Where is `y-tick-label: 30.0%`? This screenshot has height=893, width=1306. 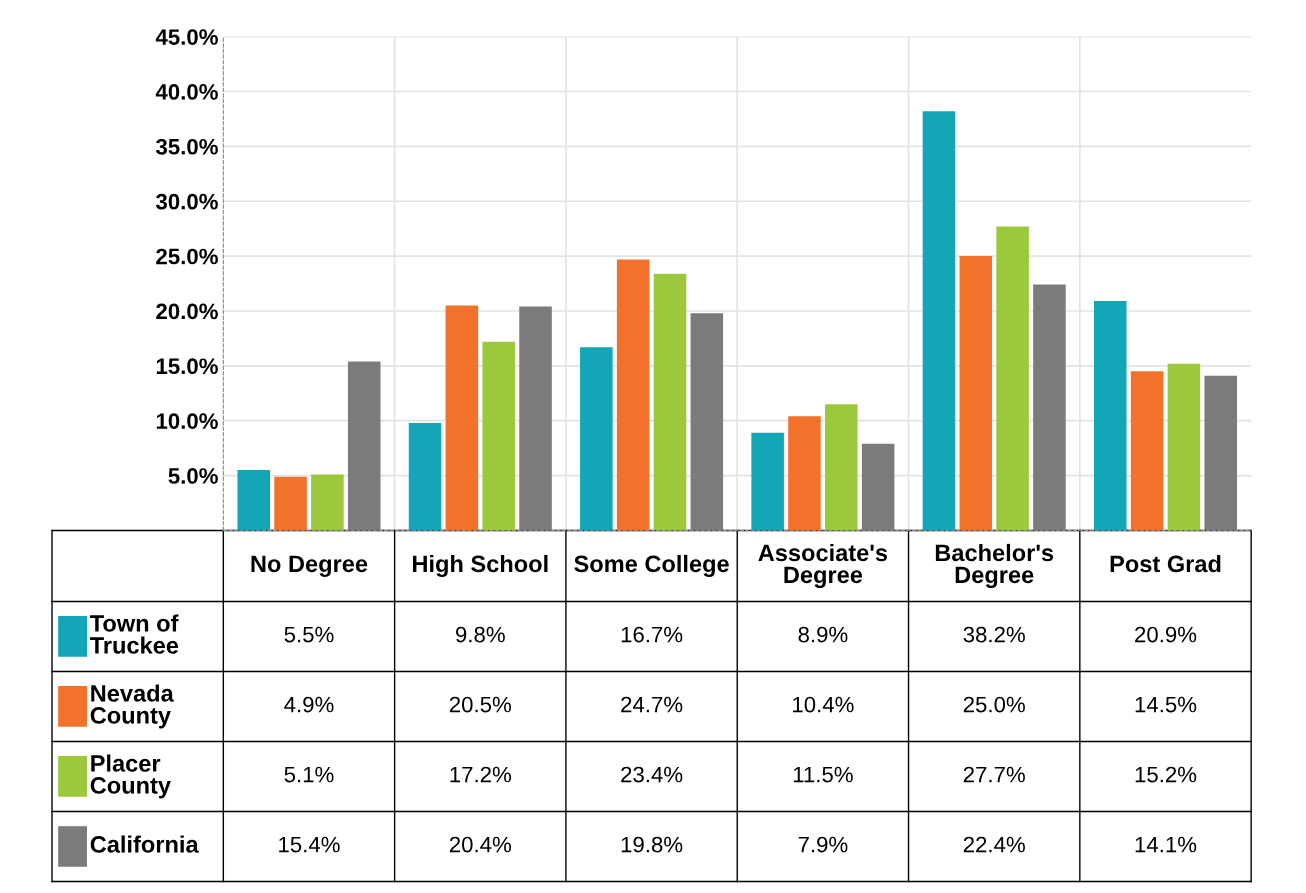 y-tick-label: 30.0% is located at coordinates (186, 201).